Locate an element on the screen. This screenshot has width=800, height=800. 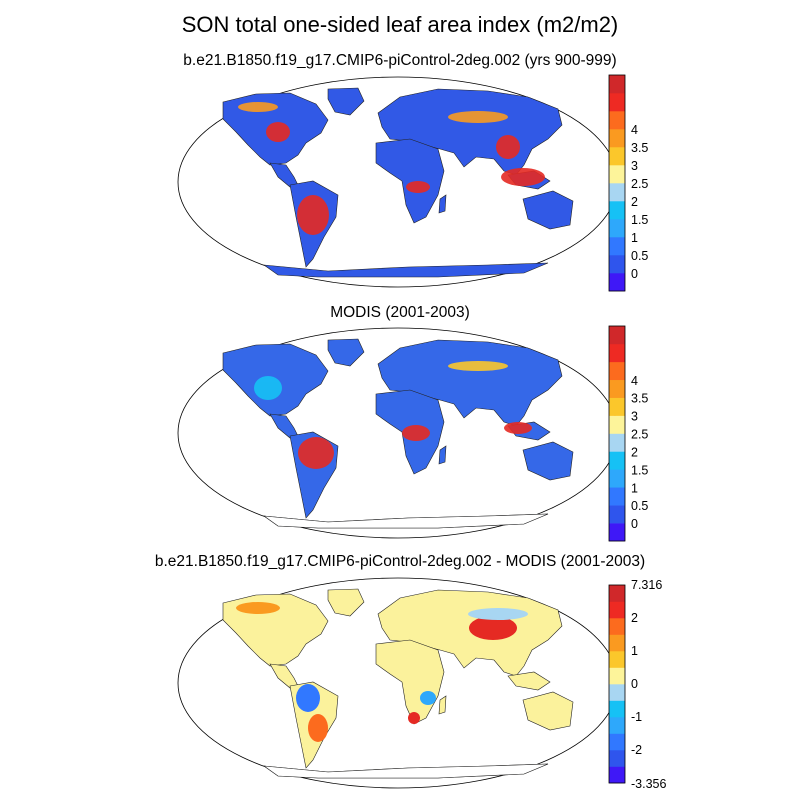
colorbar-modis: 0 0.5 1 1.5 2 2.5 3 3.5 4 is located at coordinates (628, 433).